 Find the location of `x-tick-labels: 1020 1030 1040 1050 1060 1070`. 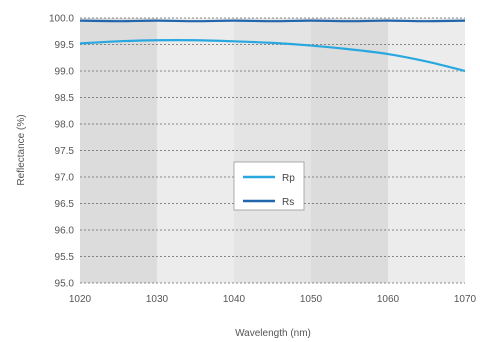

x-tick-labels: 1020 1030 1040 1050 1060 1070 is located at coordinates (273, 299).